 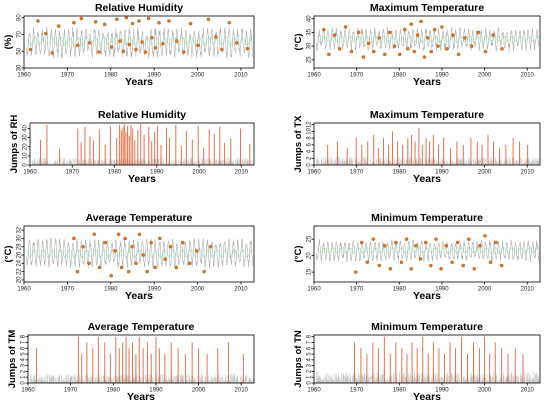 What do you see at coordinates (427, 327) in the screenshot?
I see `chart-title: Minimum Temperature` at bounding box center [427, 327].